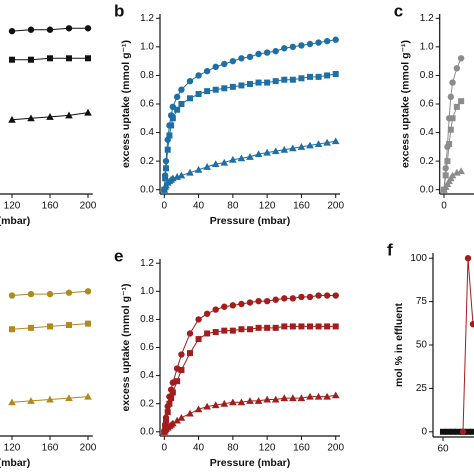  What do you see at coordinates (267, 448) in the screenshot?
I see `x-tick-label: 120` at bounding box center [267, 448].